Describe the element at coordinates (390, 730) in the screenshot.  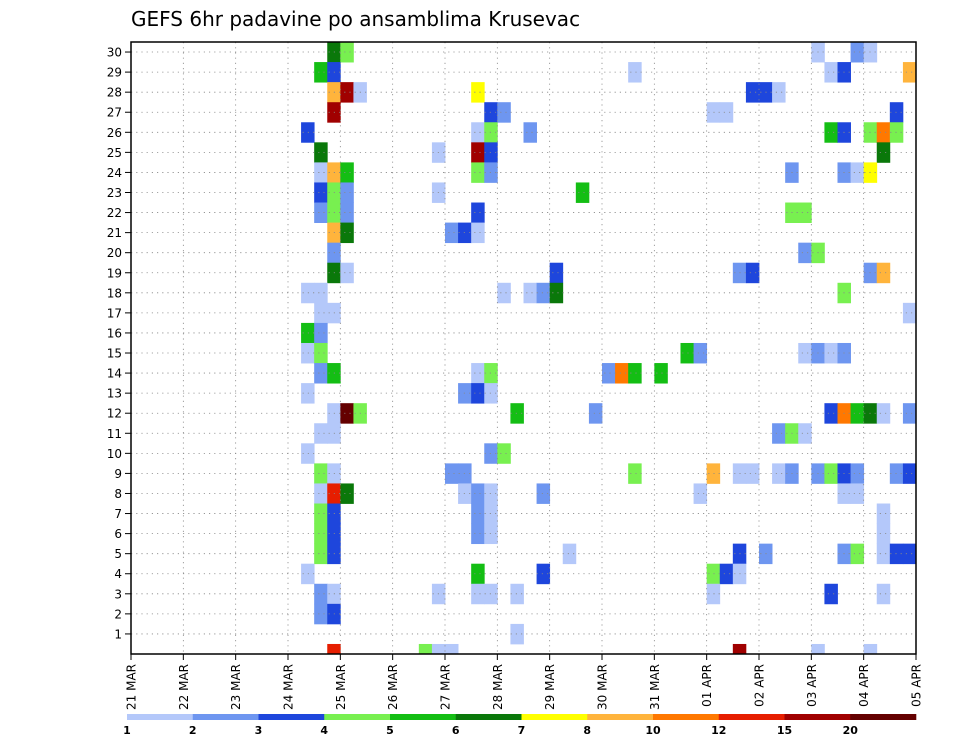
I see `colorbar-label-5: 5` at that location.